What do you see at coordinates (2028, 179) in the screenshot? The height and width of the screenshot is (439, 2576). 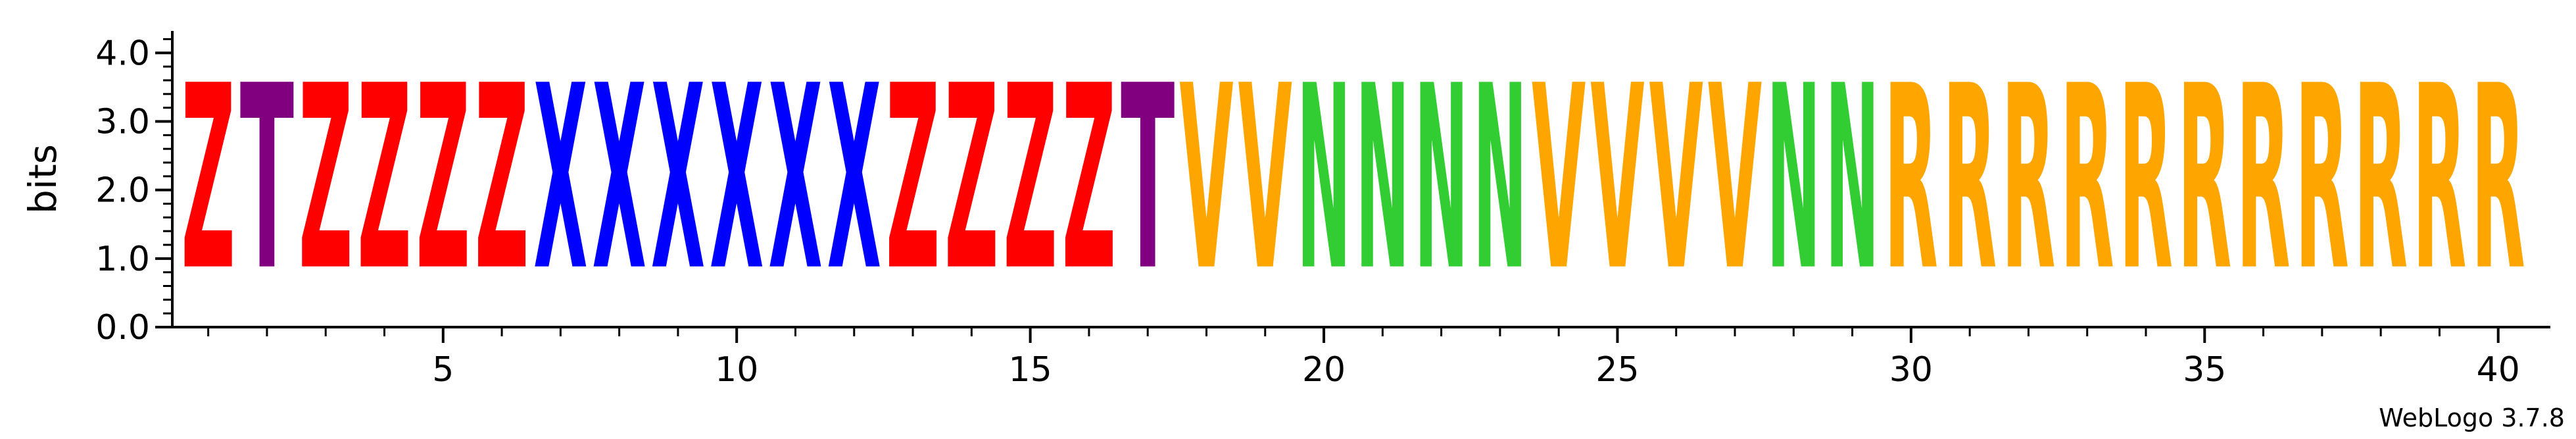 I see `logo-letter-32: R` at bounding box center [2028, 179].